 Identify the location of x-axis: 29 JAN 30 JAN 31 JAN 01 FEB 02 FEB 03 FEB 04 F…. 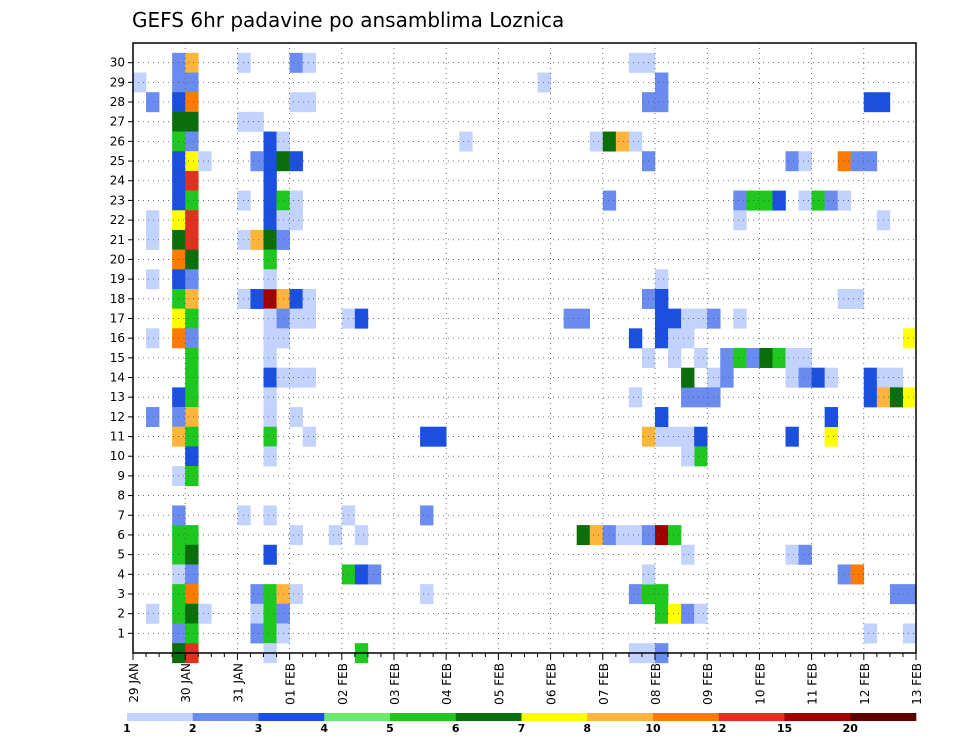
(525, 679).